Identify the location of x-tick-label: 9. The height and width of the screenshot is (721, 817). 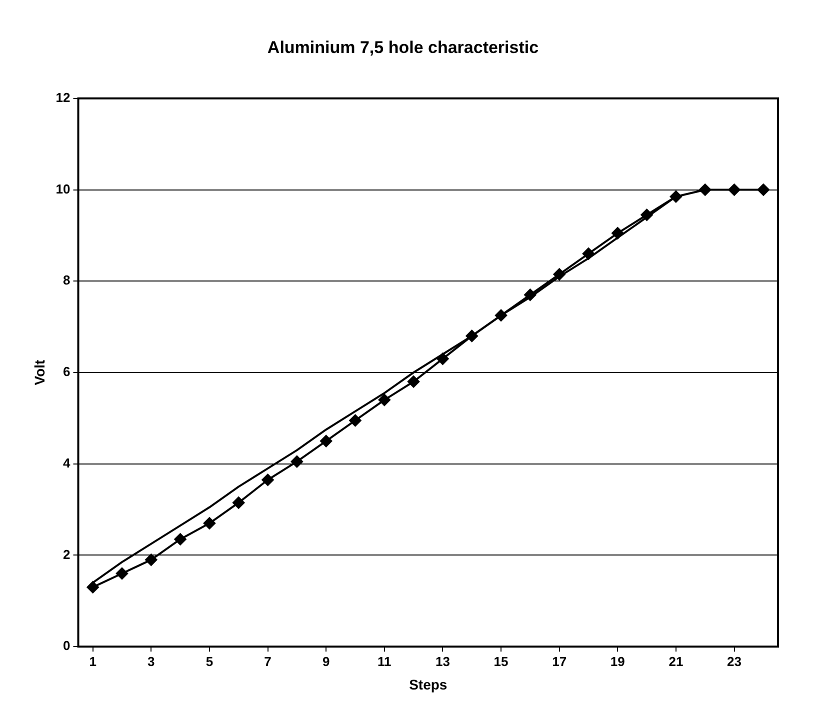
(326, 661).